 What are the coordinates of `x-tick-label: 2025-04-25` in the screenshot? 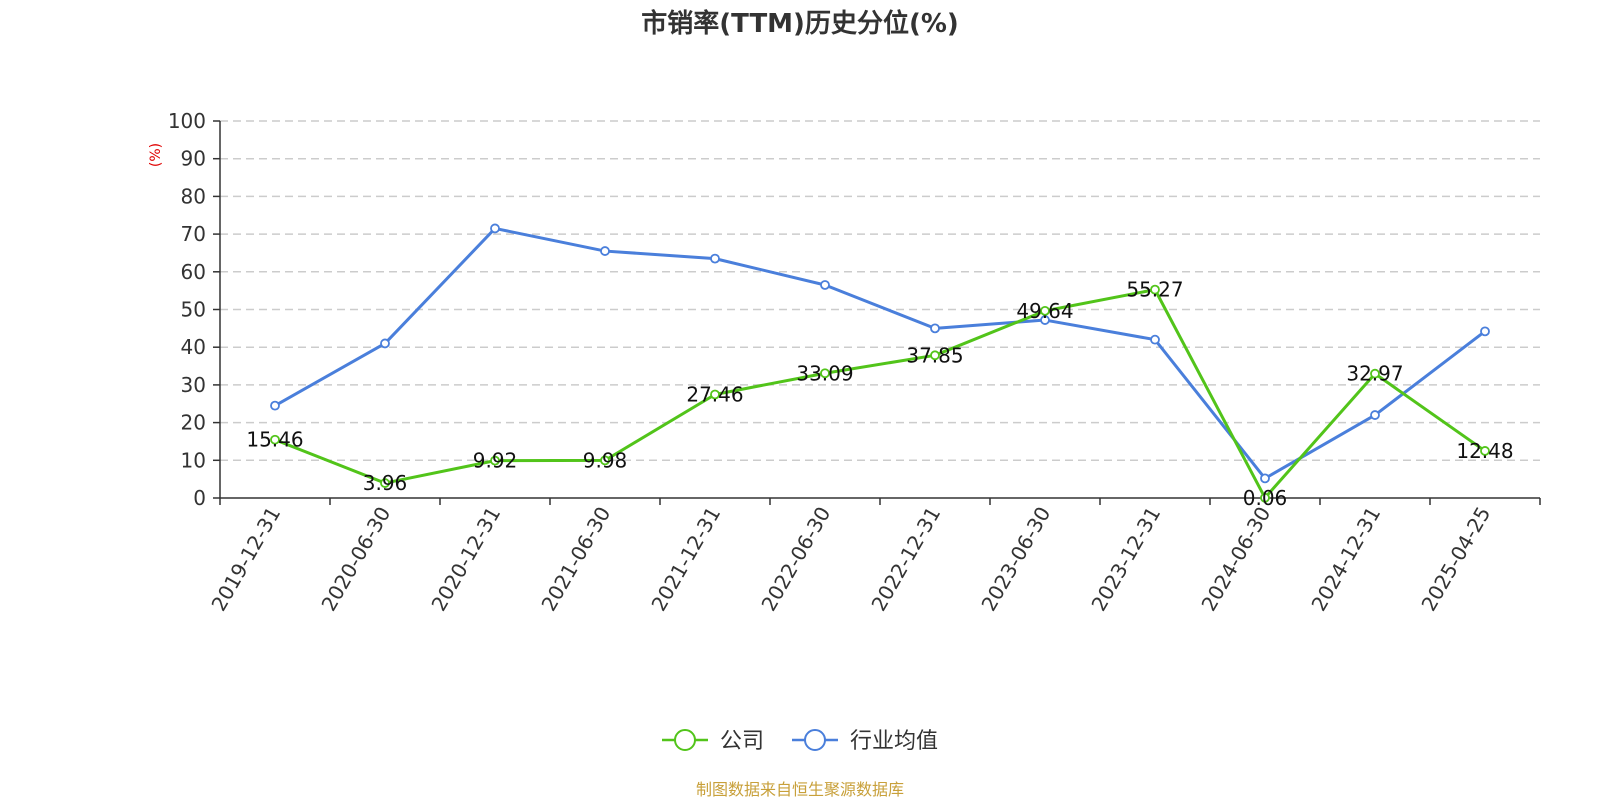 It's located at (1455, 559).